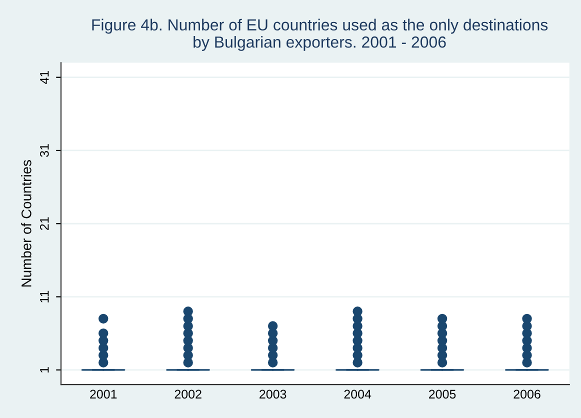  Describe the element at coordinates (442, 394) in the screenshot. I see `x-tick-label: 2005` at that location.